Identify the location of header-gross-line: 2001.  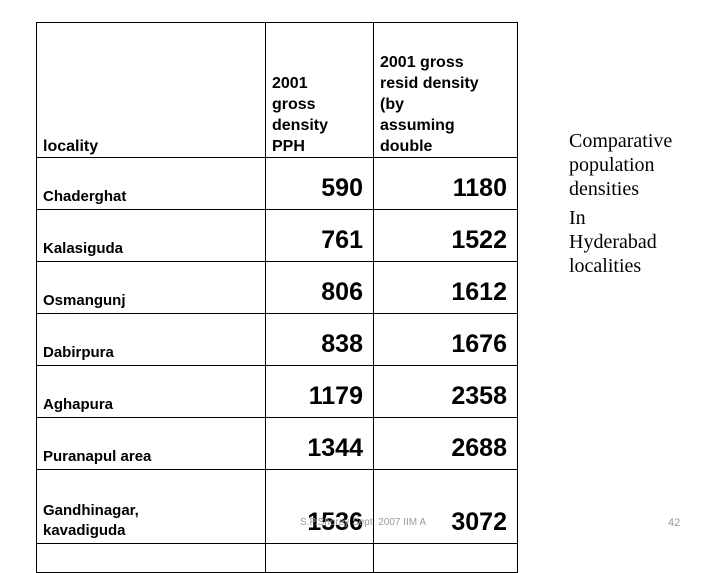
(290, 83).